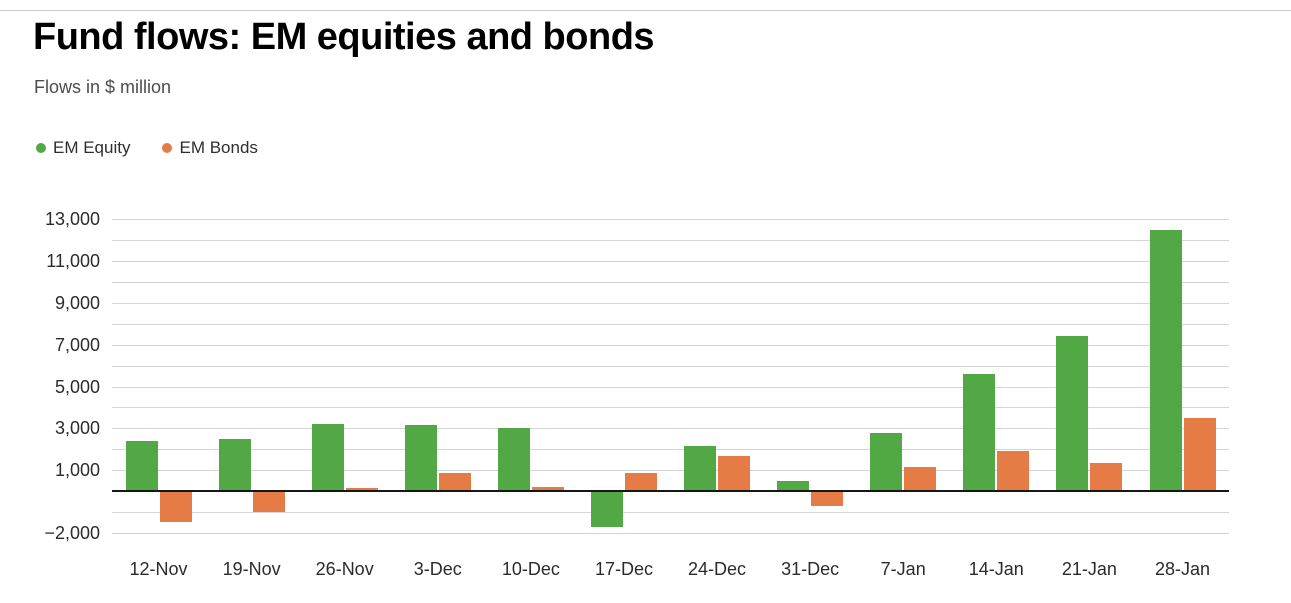 This screenshot has width=1291, height=603. What do you see at coordinates (903, 569) in the screenshot?
I see `x-axis-label-7-jan: 7-Jan` at bounding box center [903, 569].